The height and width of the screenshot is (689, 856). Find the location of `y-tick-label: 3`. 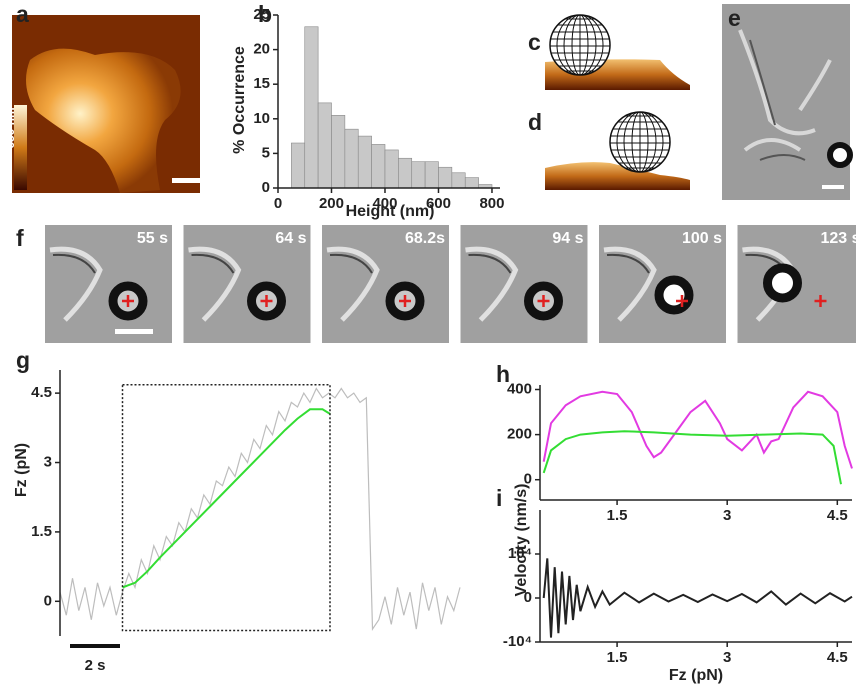

y-tick-label: 3 is located at coordinates (48, 461).